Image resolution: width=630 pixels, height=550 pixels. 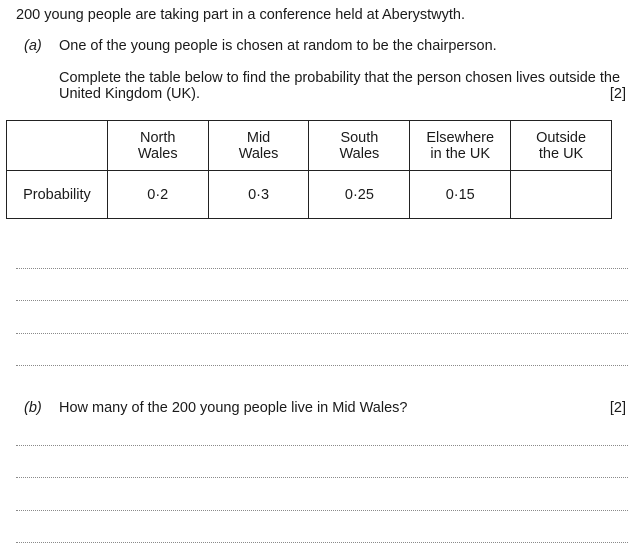 I want to click on table-header-outside-uk: Outside the UK, so click(x=561, y=145).